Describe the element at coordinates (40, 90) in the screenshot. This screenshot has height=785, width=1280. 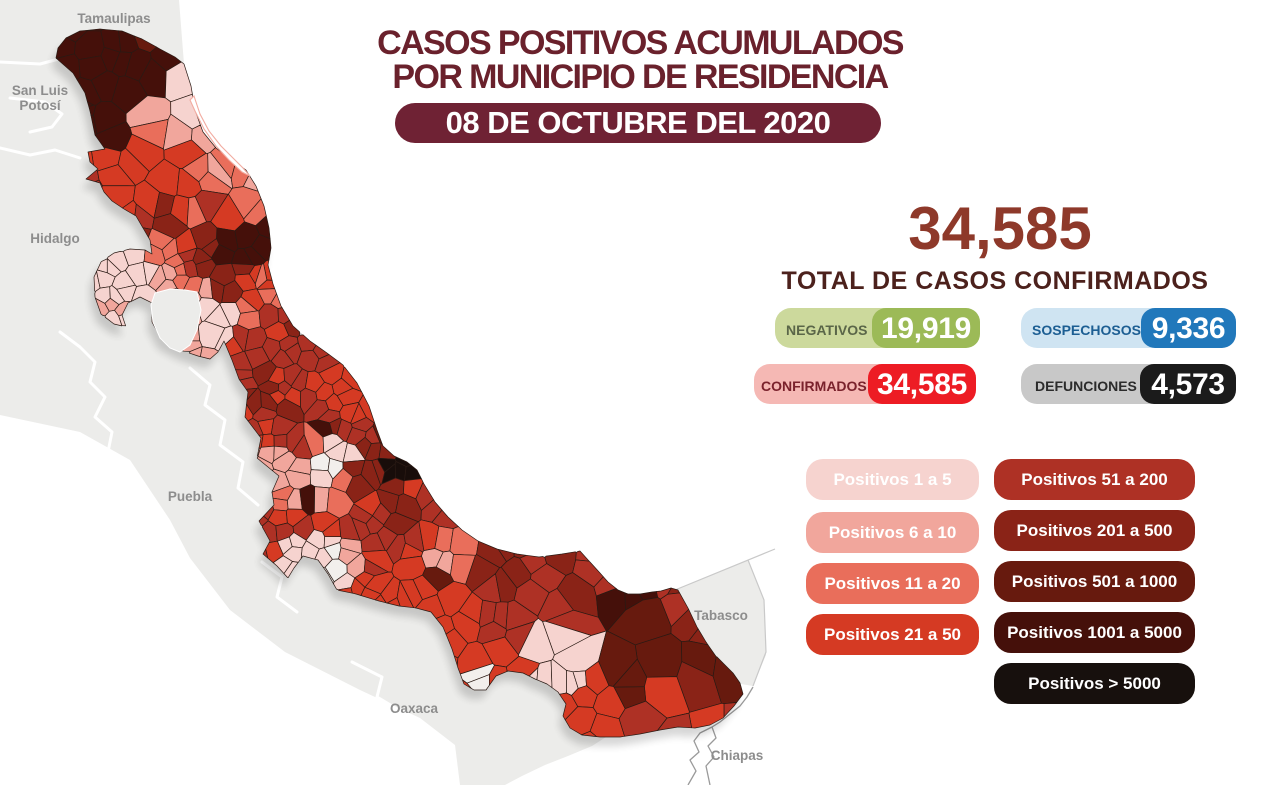
I see `svg-text: San Luis` at that location.